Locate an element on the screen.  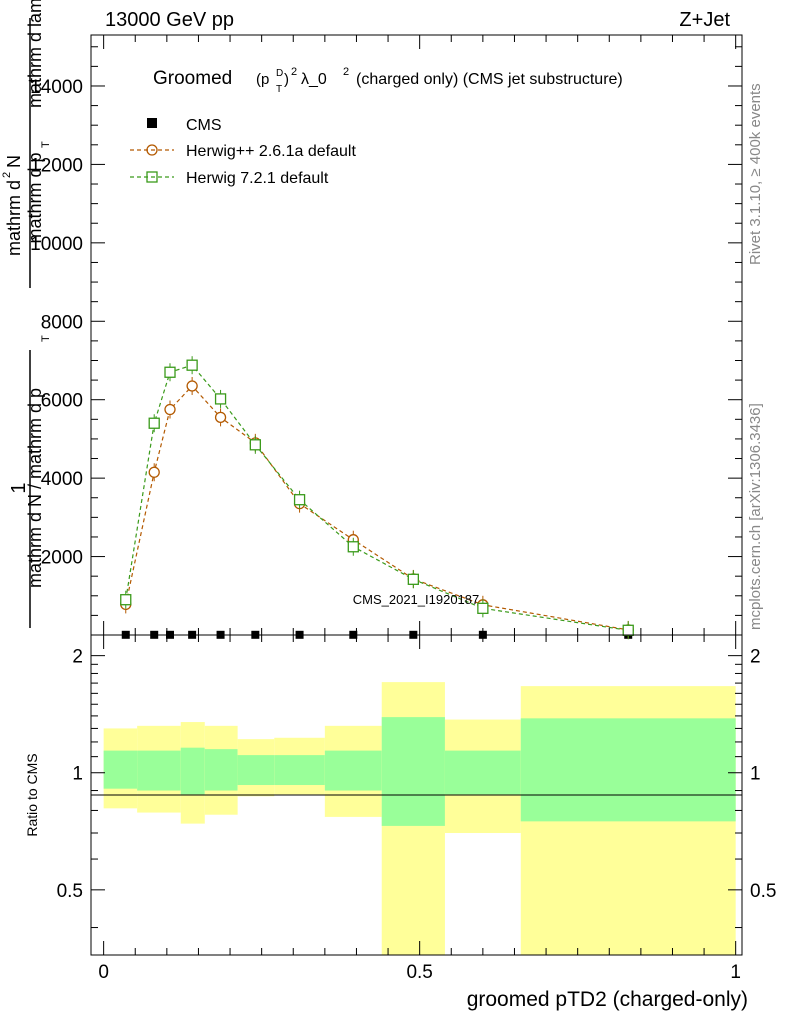
process-label: Z+Jet is located at coordinates (704, 20).